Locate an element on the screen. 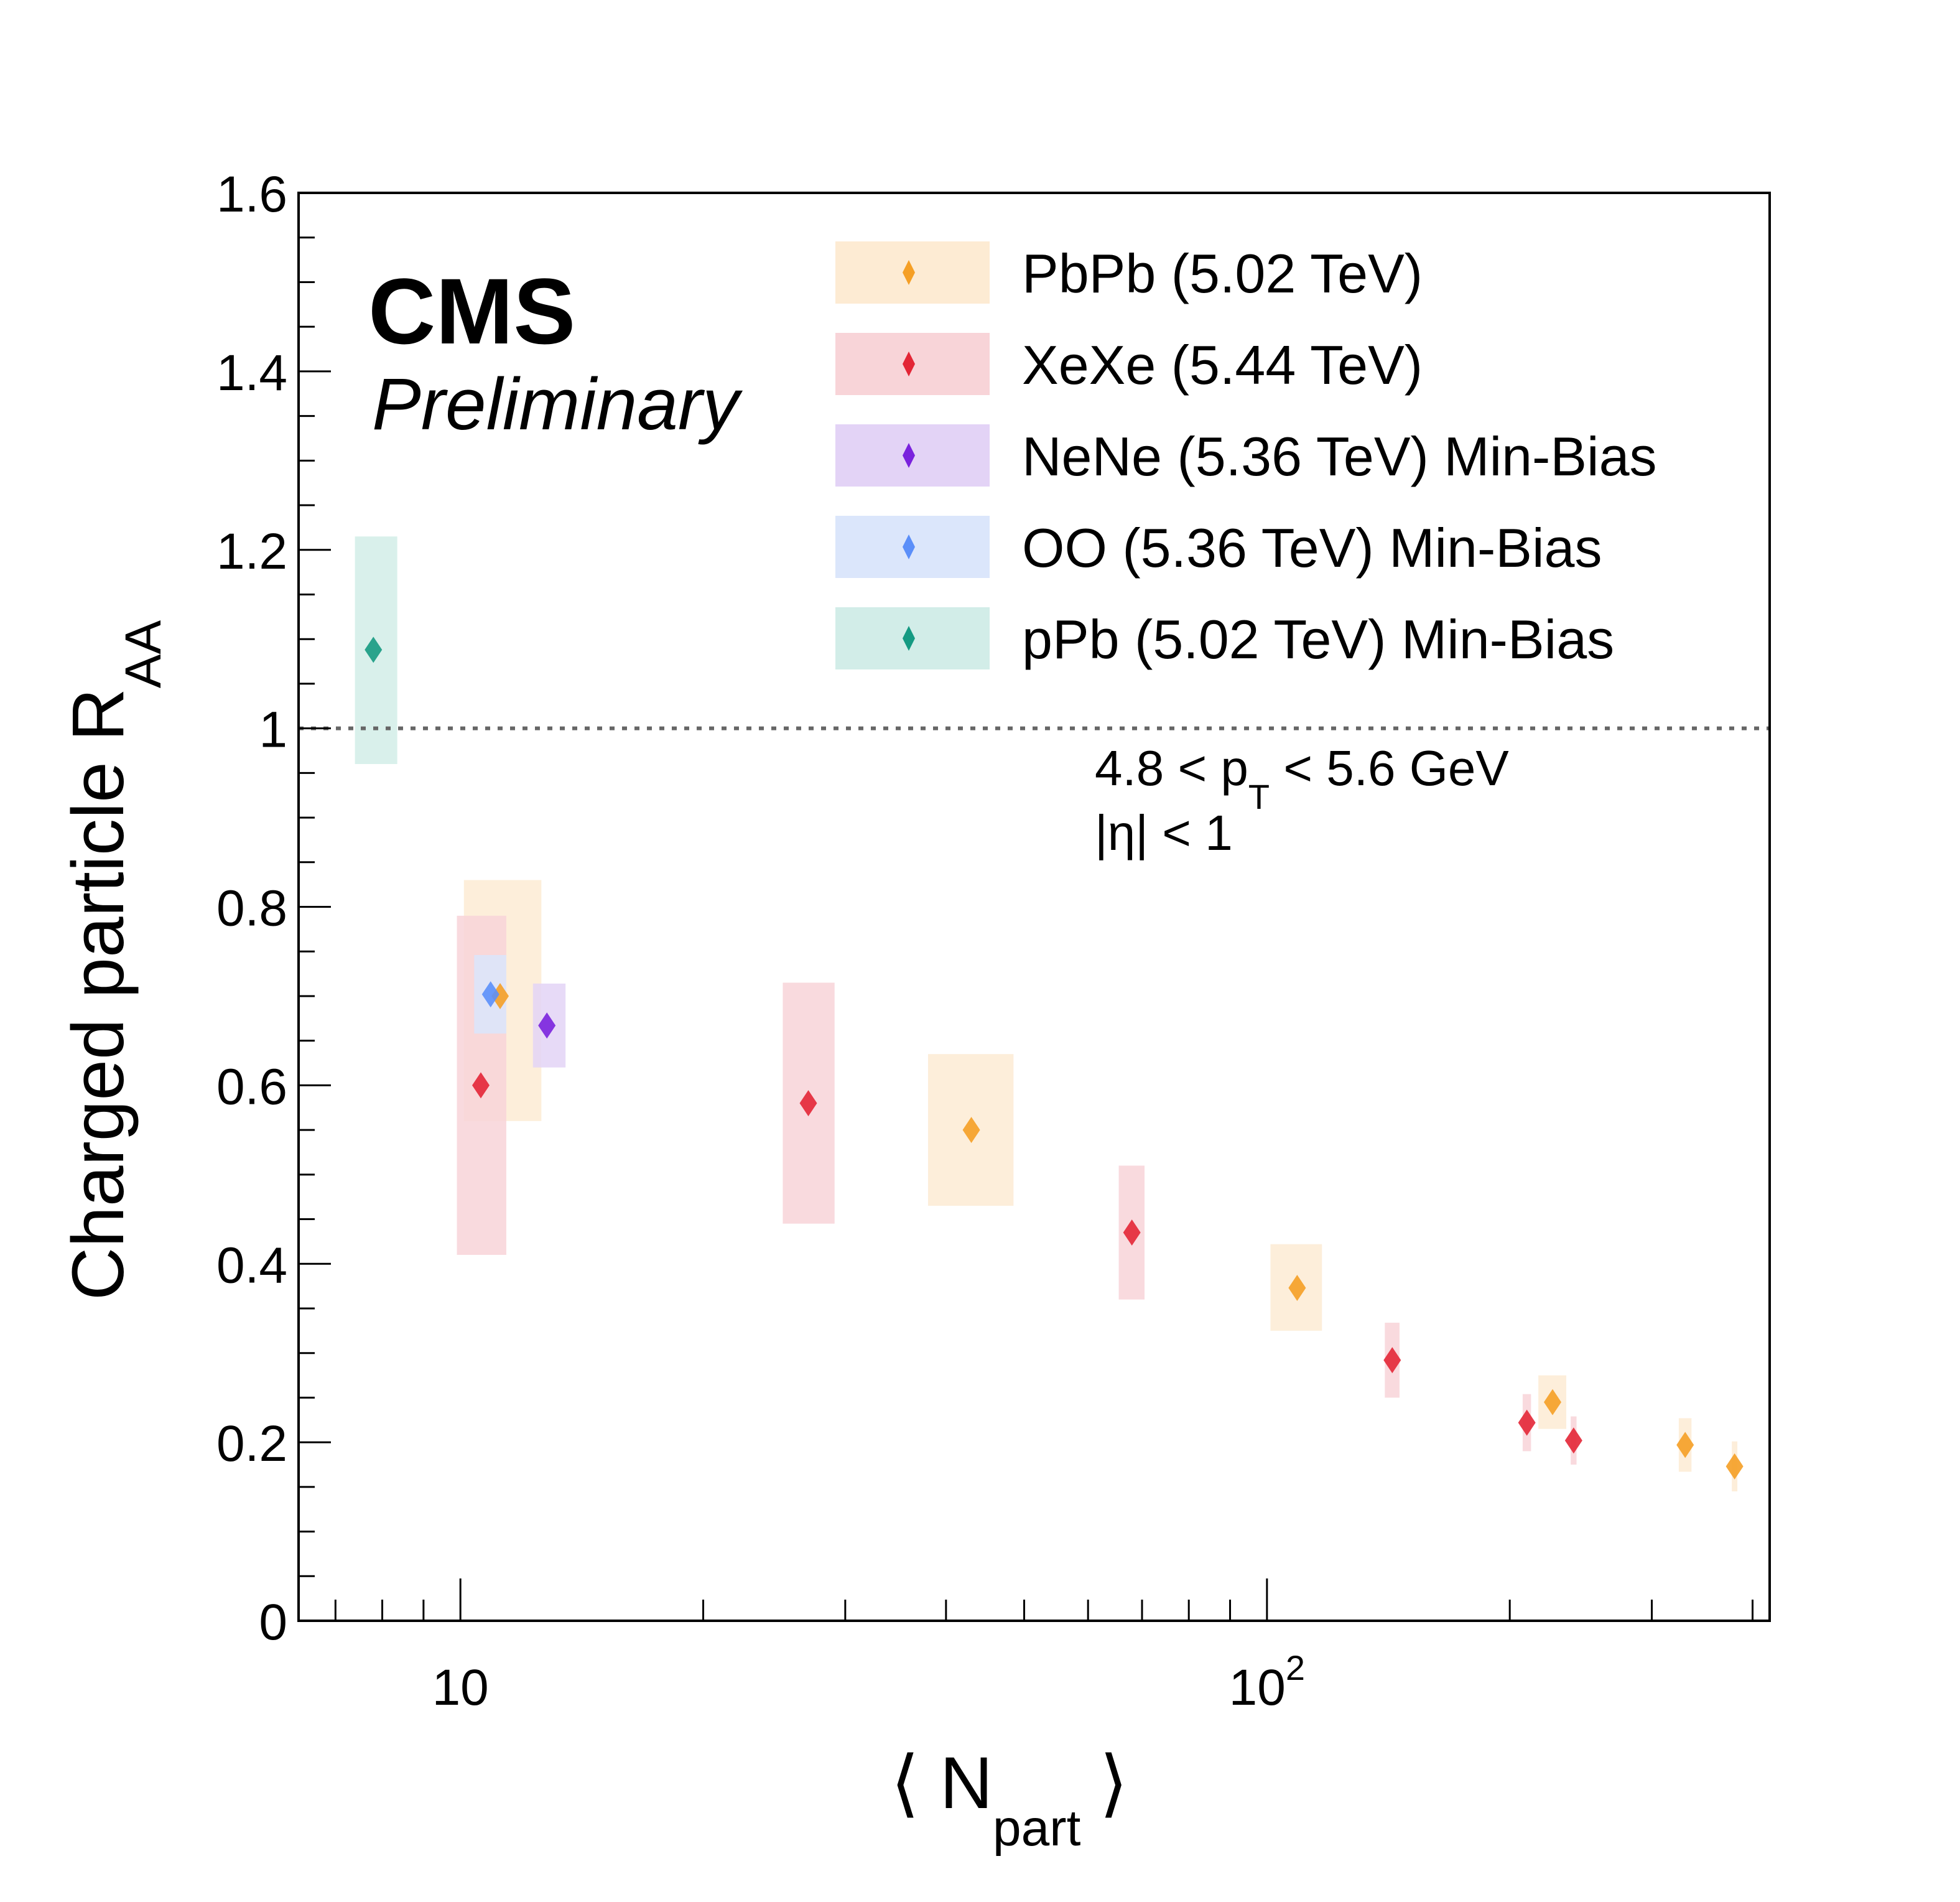  legend-entry: NeNe (5.36 TeV) Min-Bias is located at coordinates (1246, 455).